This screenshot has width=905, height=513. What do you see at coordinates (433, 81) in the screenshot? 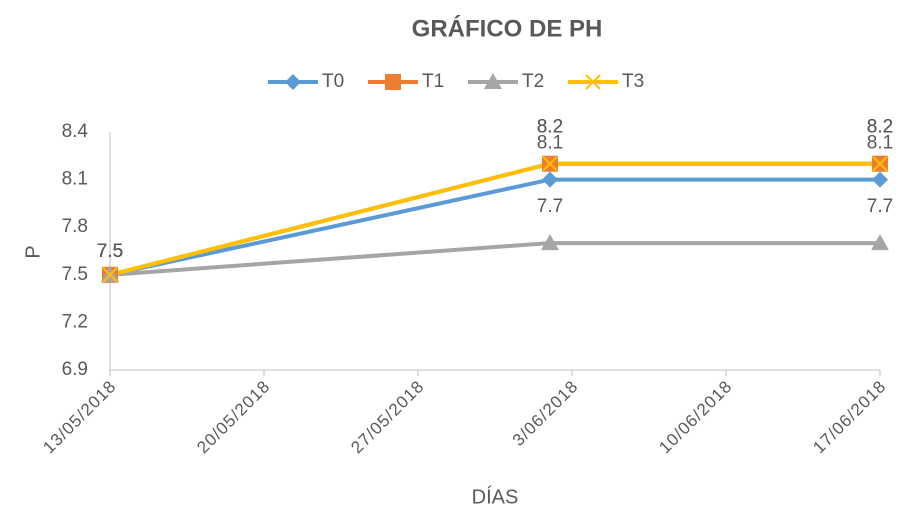
I see `legend-label: T1` at bounding box center [433, 81].